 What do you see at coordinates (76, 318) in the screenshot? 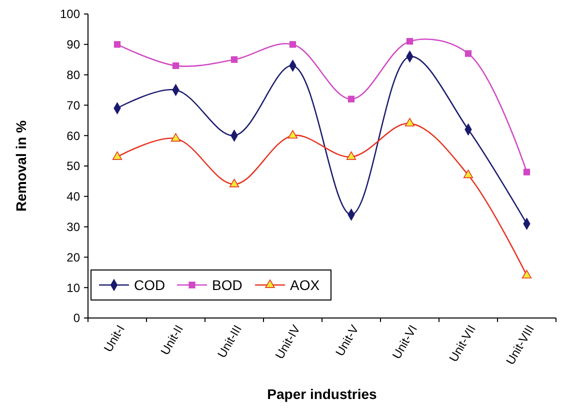
I see `y-tick-label: 0` at bounding box center [76, 318].